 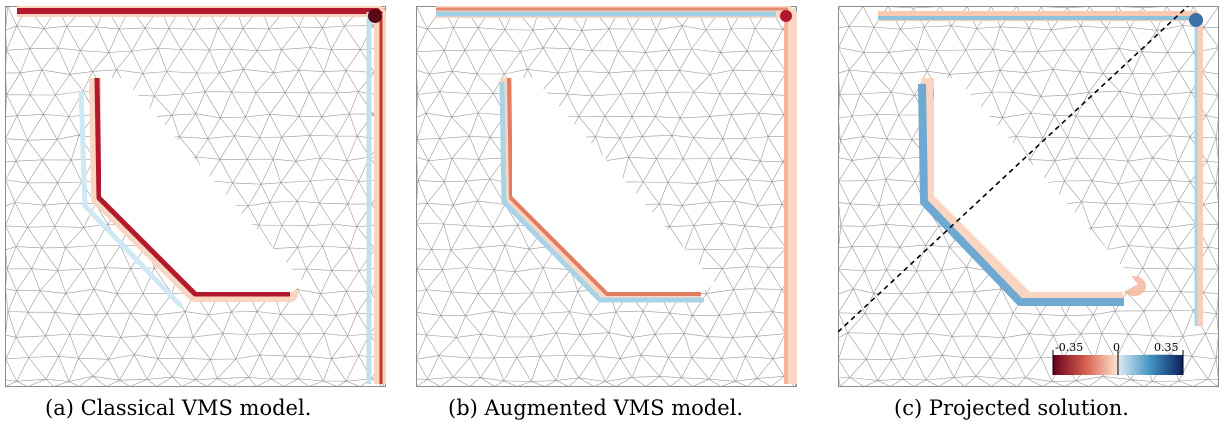 What do you see at coordinates (596, 408) in the screenshot?
I see `caption-b: (b) Augmented VMS model.` at bounding box center [596, 408].